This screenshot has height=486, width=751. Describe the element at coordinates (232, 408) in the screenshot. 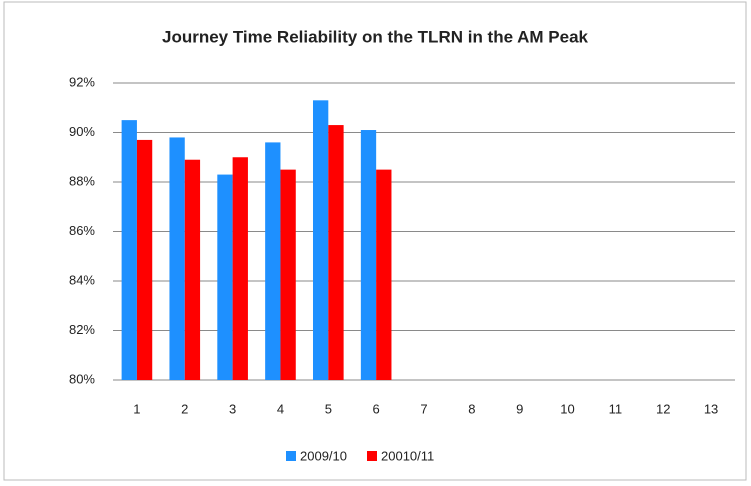

I see `x-tick-label: 3` at that location.